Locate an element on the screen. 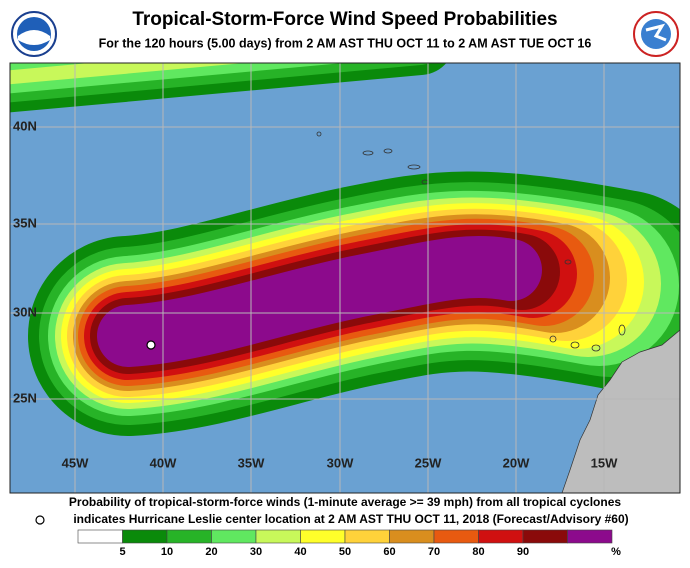  africa is located at coordinates (620, 411).